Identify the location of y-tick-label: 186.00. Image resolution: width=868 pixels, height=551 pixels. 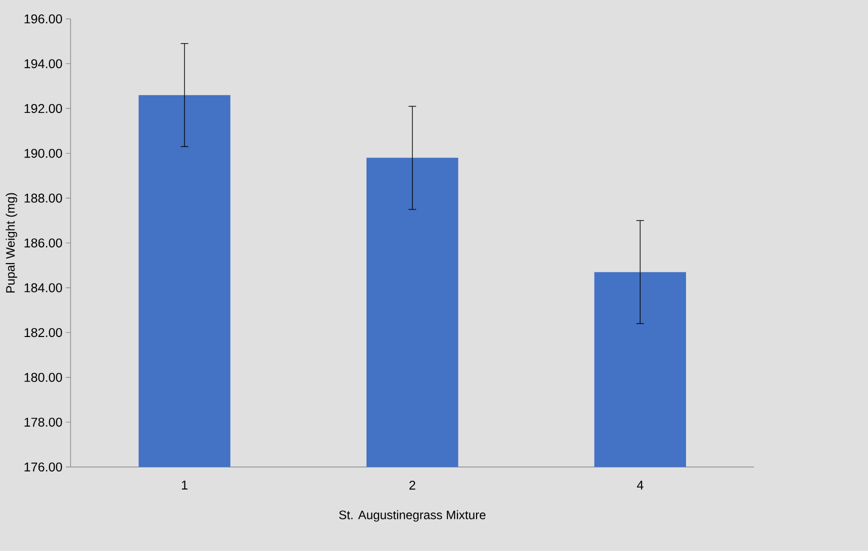
(43, 243).